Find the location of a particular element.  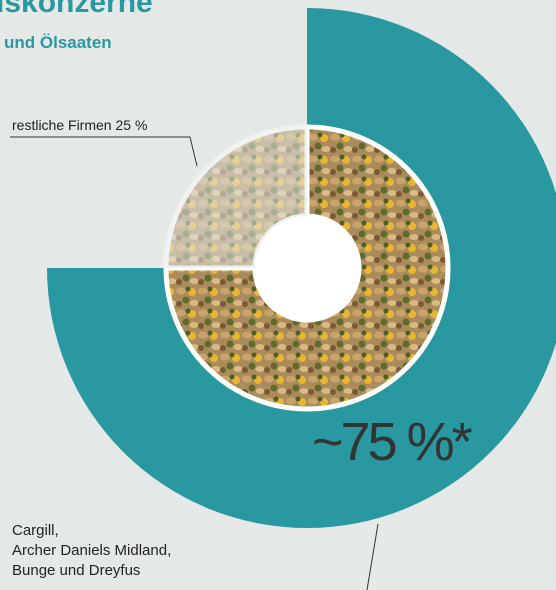

small-share-label: restliche Firmen 25 % is located at coordinates (79, 125).